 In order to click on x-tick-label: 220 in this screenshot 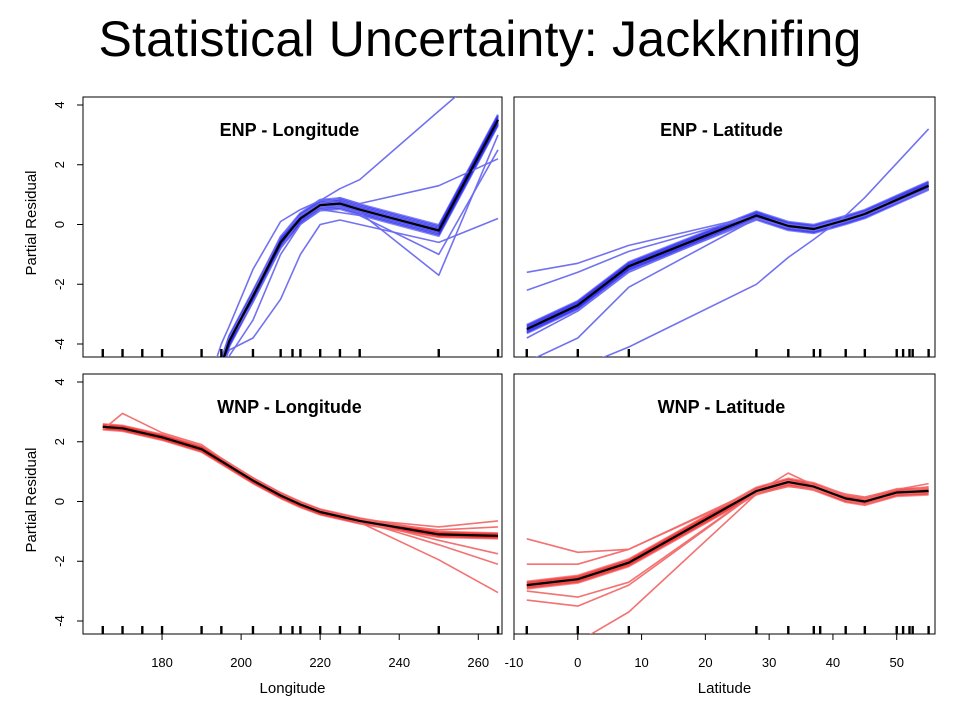, I will do `click(320, 662)`.